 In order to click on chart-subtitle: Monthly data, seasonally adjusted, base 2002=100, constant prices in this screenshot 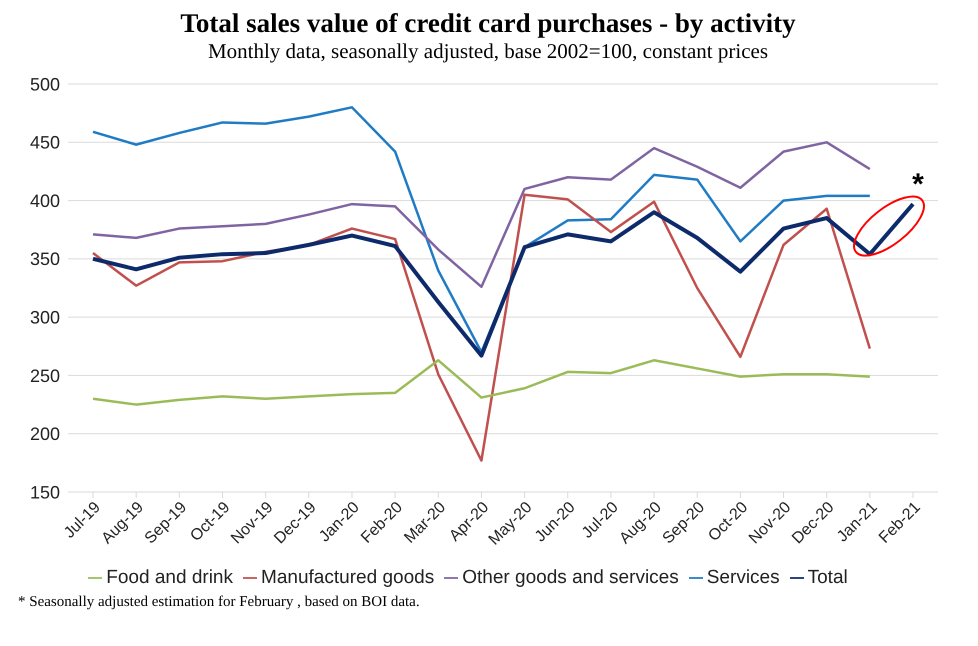, I will do `click(488, 51)`.